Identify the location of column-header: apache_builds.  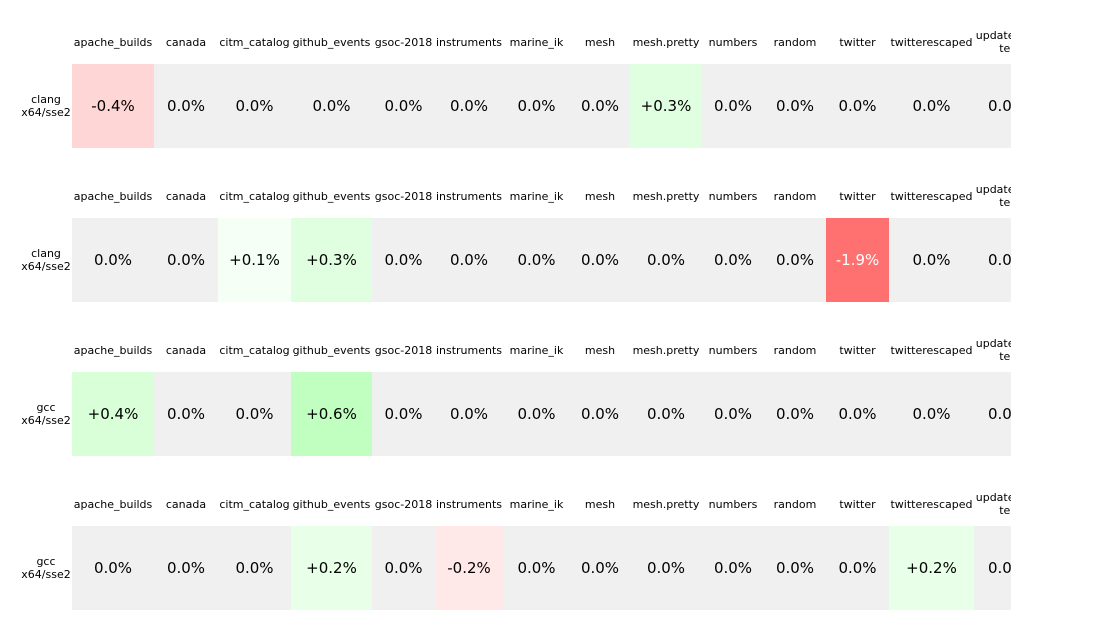
(113, 42).